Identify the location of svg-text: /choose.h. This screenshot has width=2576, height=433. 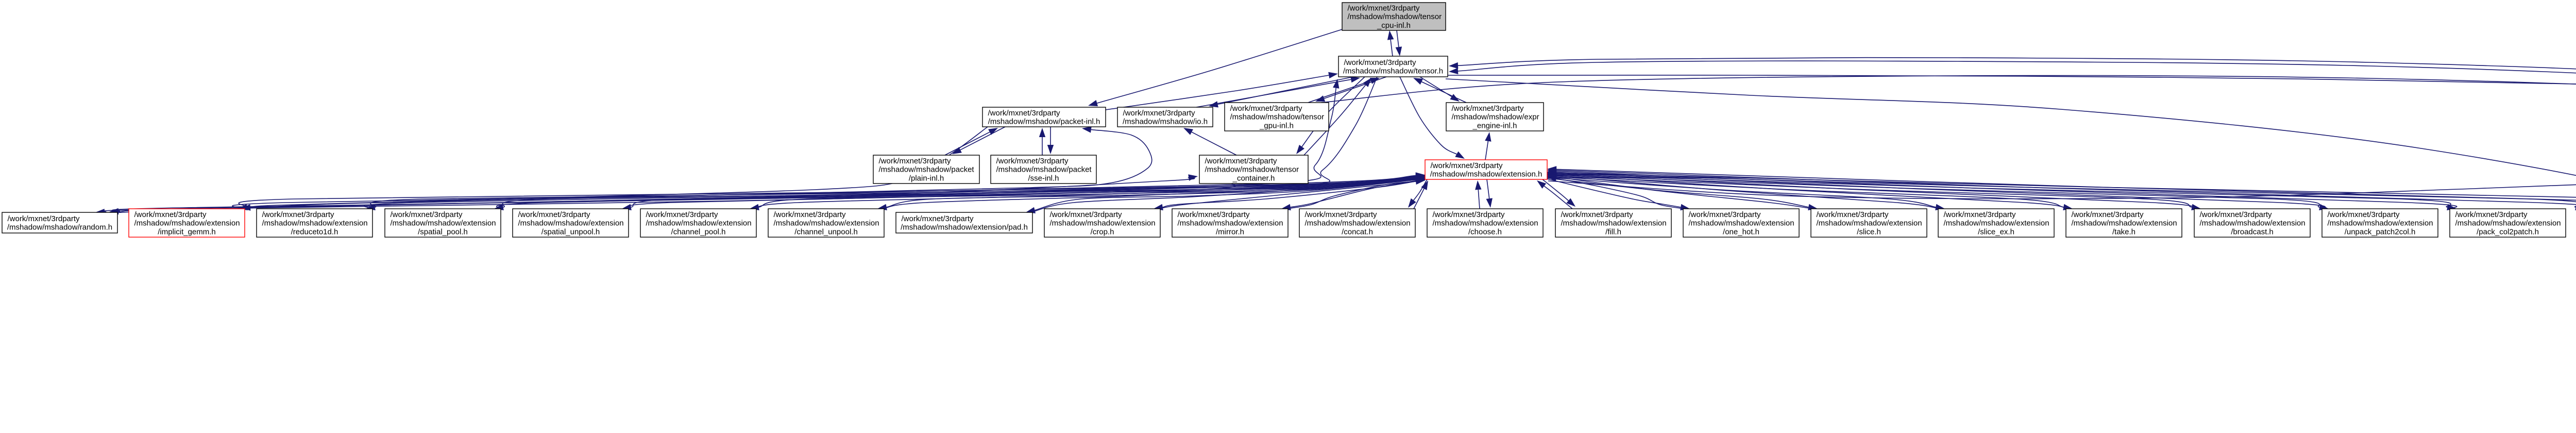
(1485, 231).